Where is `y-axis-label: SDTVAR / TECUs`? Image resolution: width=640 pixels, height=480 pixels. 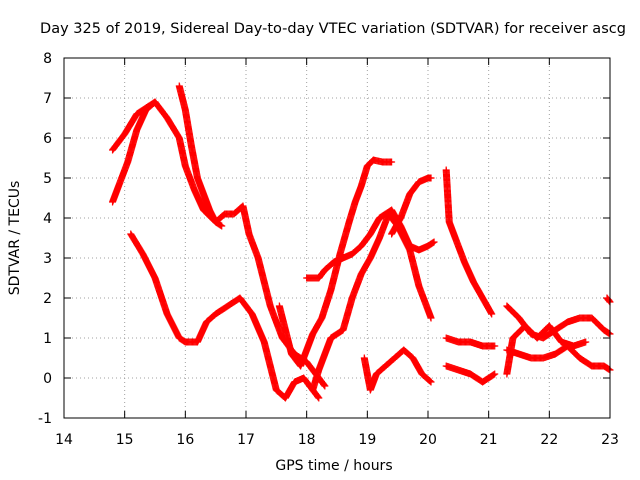
y-axis-label: SDTVAR / TECUs is located at coordinates (15, 238).